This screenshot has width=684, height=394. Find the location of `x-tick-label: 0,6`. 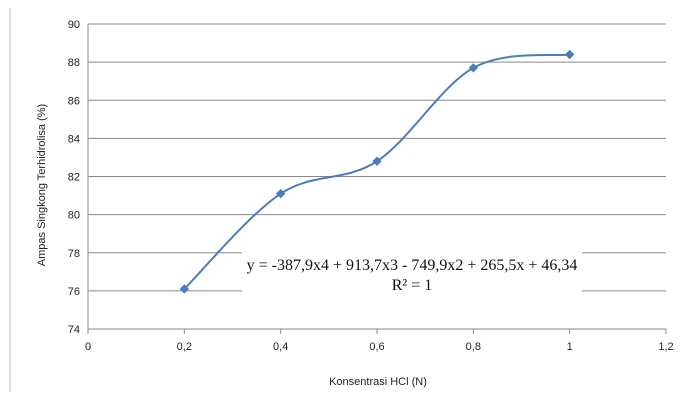

x-tick-label: 0,6 is located at coordinates (376, 347).